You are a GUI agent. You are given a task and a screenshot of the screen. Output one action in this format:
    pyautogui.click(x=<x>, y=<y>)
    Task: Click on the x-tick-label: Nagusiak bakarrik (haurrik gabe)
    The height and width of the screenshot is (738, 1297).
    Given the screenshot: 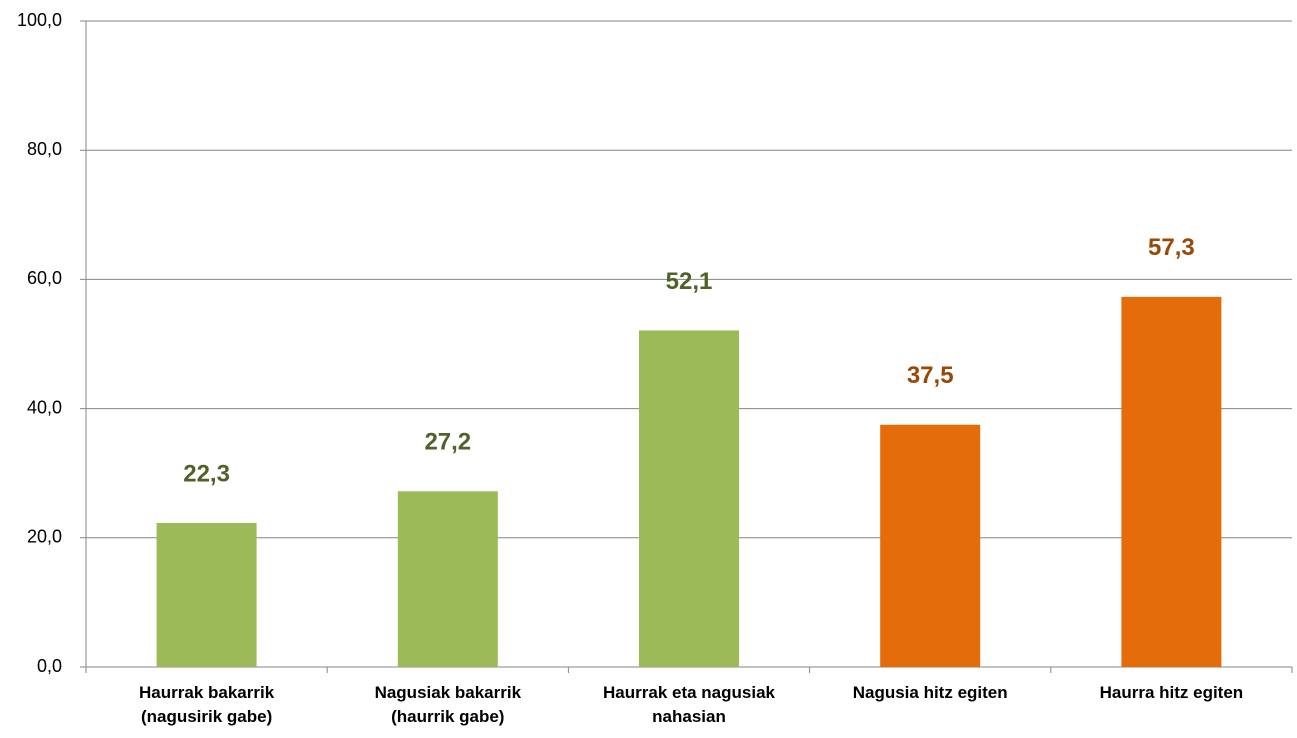 What is the action you would take?
    pyautogui.click(x=448, y=704)
    